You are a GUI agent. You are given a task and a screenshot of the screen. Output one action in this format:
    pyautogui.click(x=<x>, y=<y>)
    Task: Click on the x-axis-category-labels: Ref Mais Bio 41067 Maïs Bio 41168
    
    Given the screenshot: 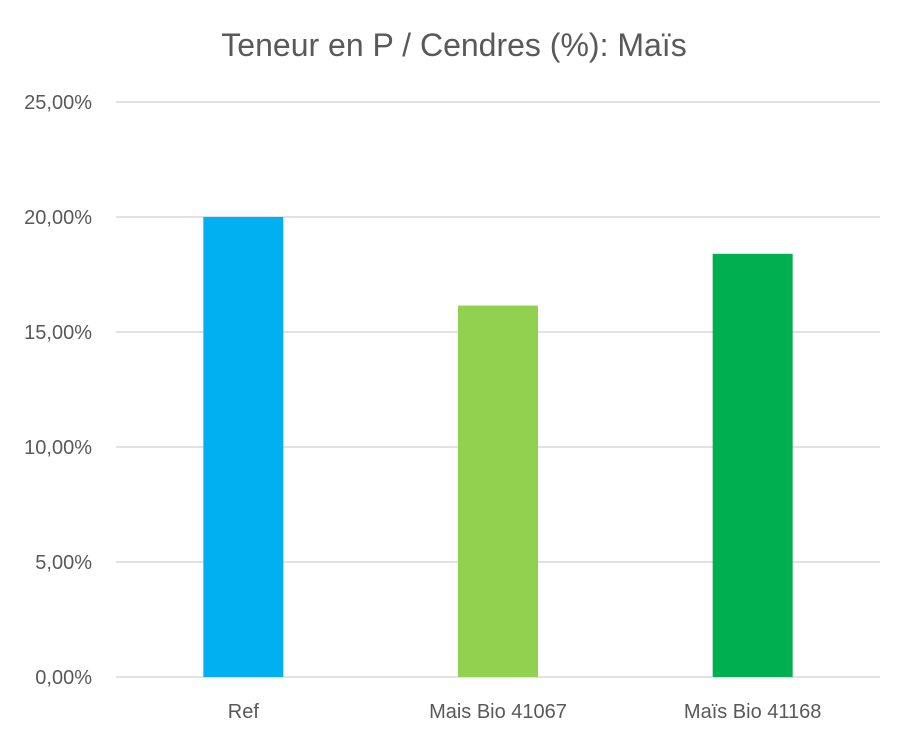 What is the action you would take?
    pyautogui.click(x=525, y=712)
    